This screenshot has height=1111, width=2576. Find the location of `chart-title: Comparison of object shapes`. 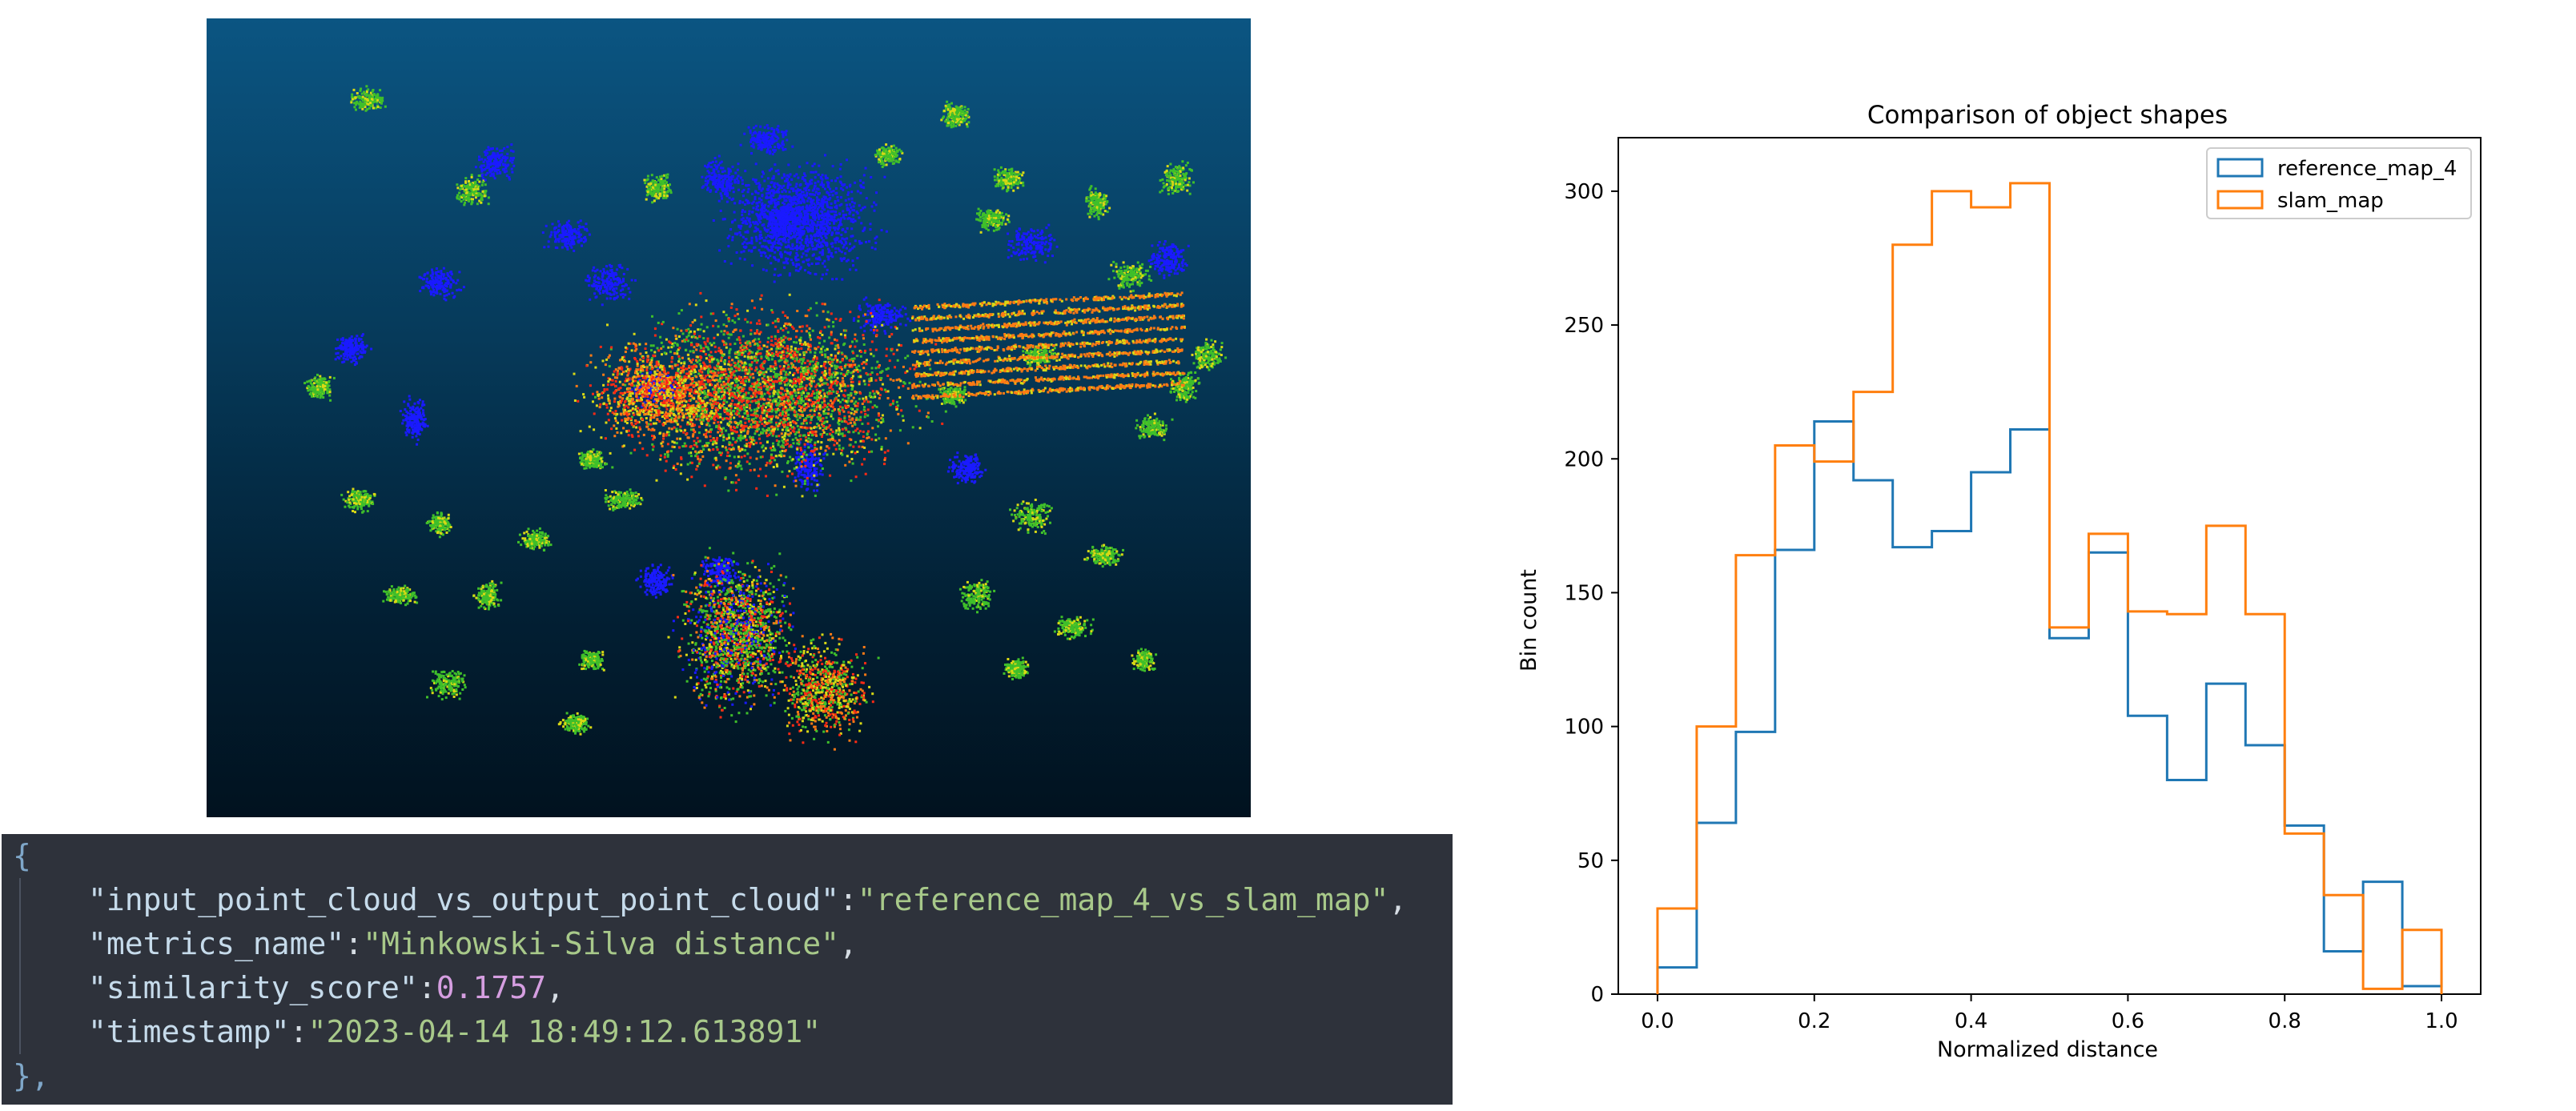

chart-title: Comparison of object shapes is located at coordinates (2047, 115).